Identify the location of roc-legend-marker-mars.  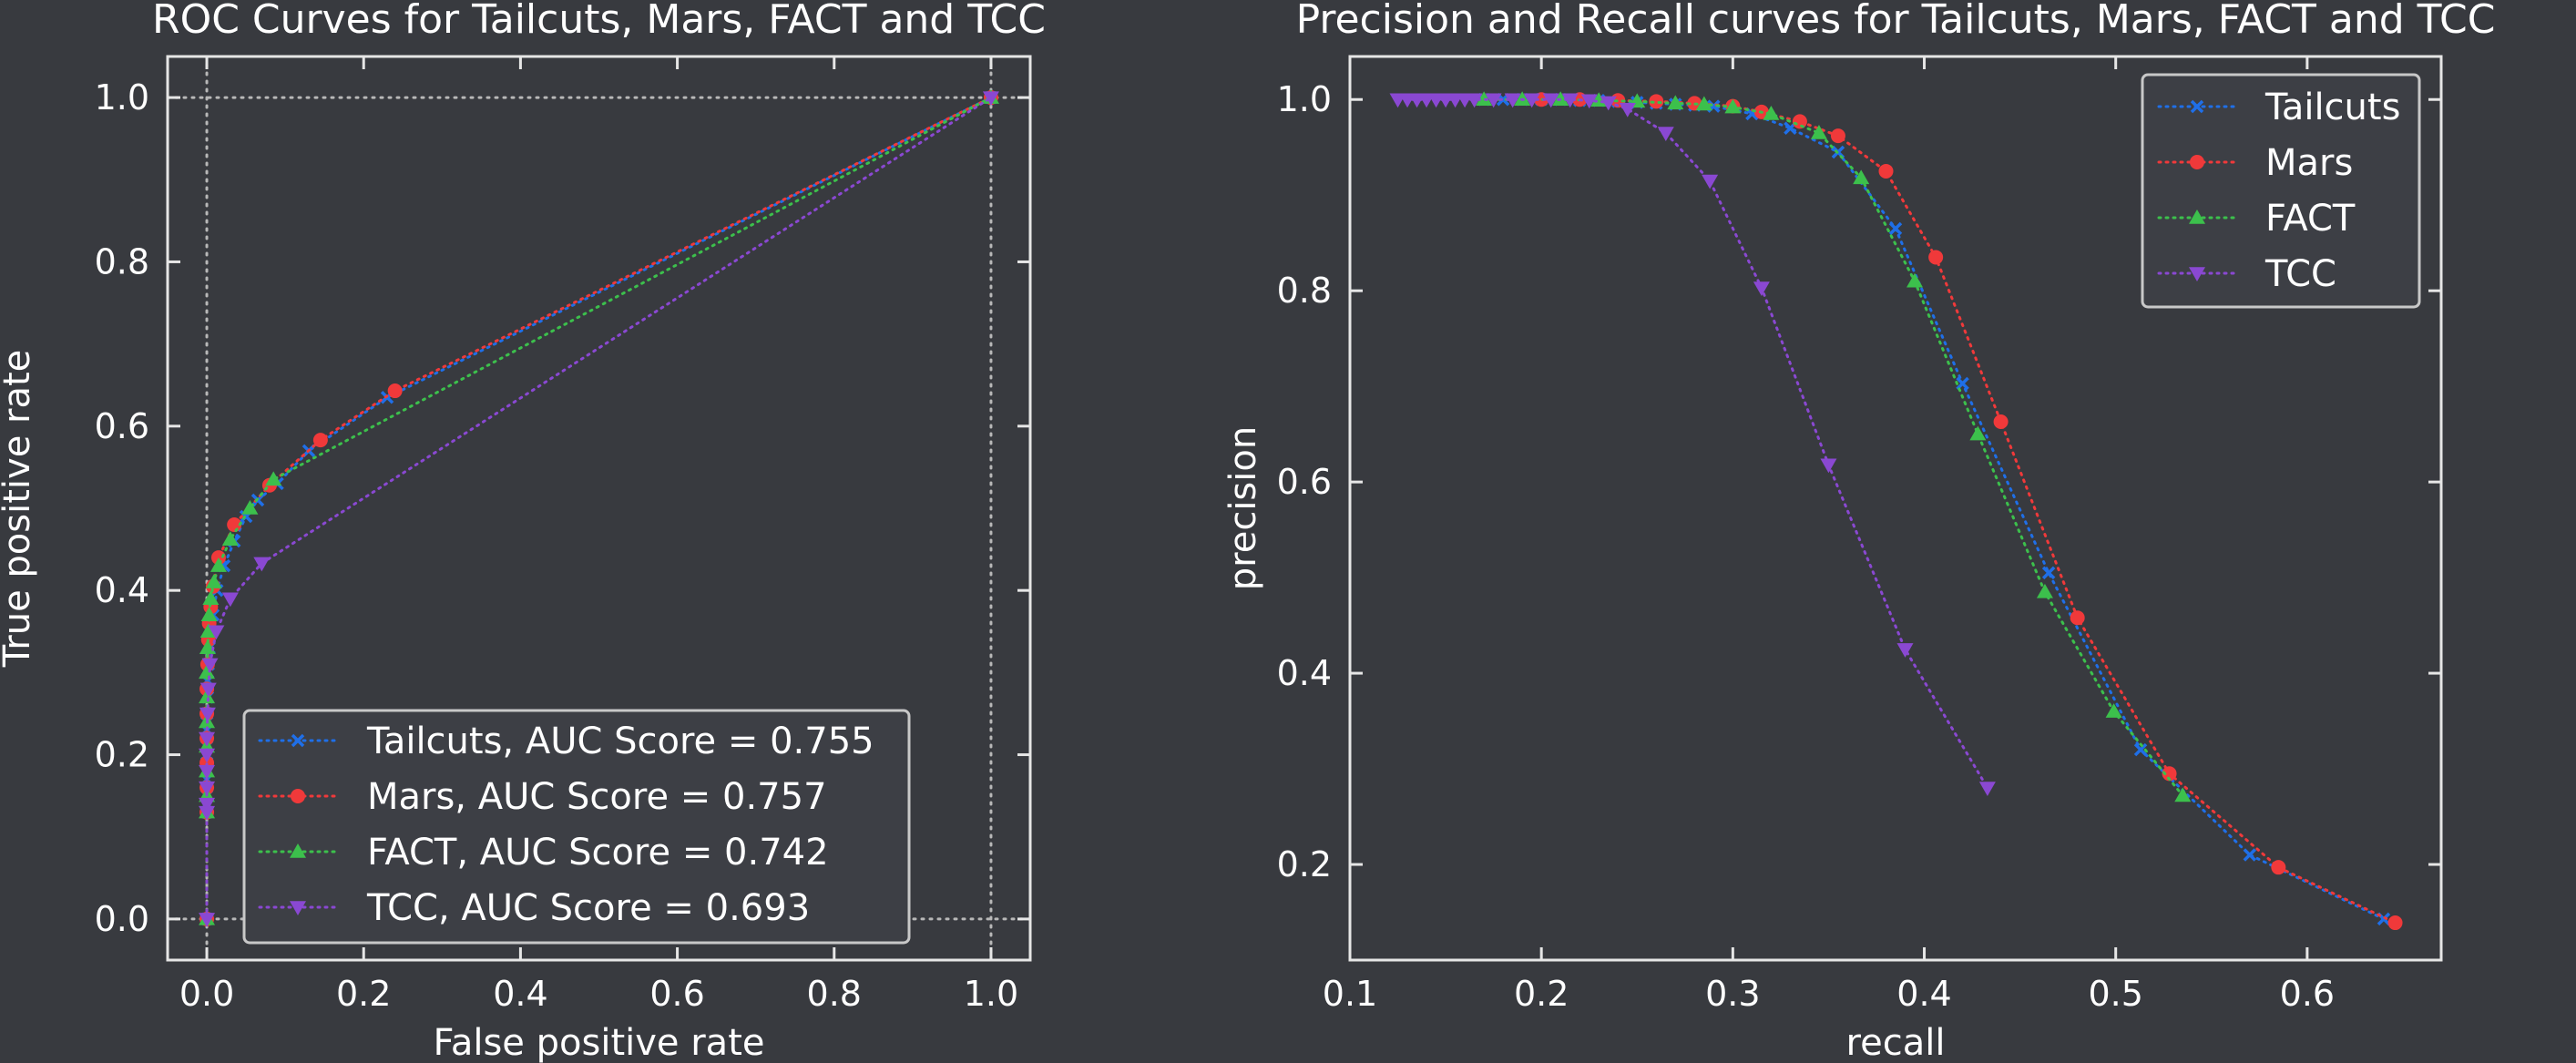
(298, 796).